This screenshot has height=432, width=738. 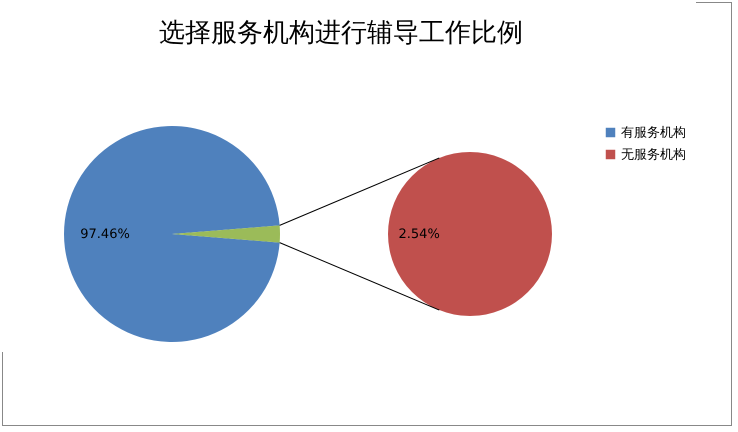 What do you see at coordinates (653, 133) in the screenshot?
I see `legend-label: 有服务机构` at bounding box center [653, 133].